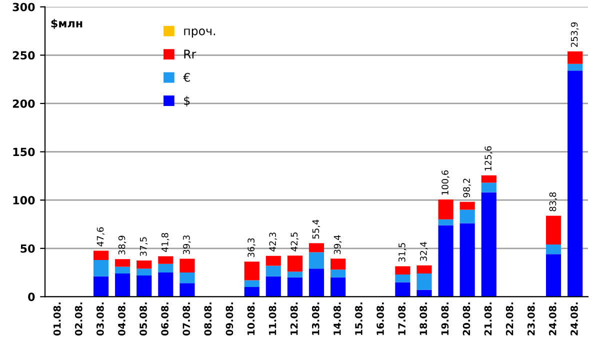 This screenshot has width=600, height=343. Describe the element at coordinates (164, 319) in the screenshot. I see `x-tick-label: 06.08.` at that location.